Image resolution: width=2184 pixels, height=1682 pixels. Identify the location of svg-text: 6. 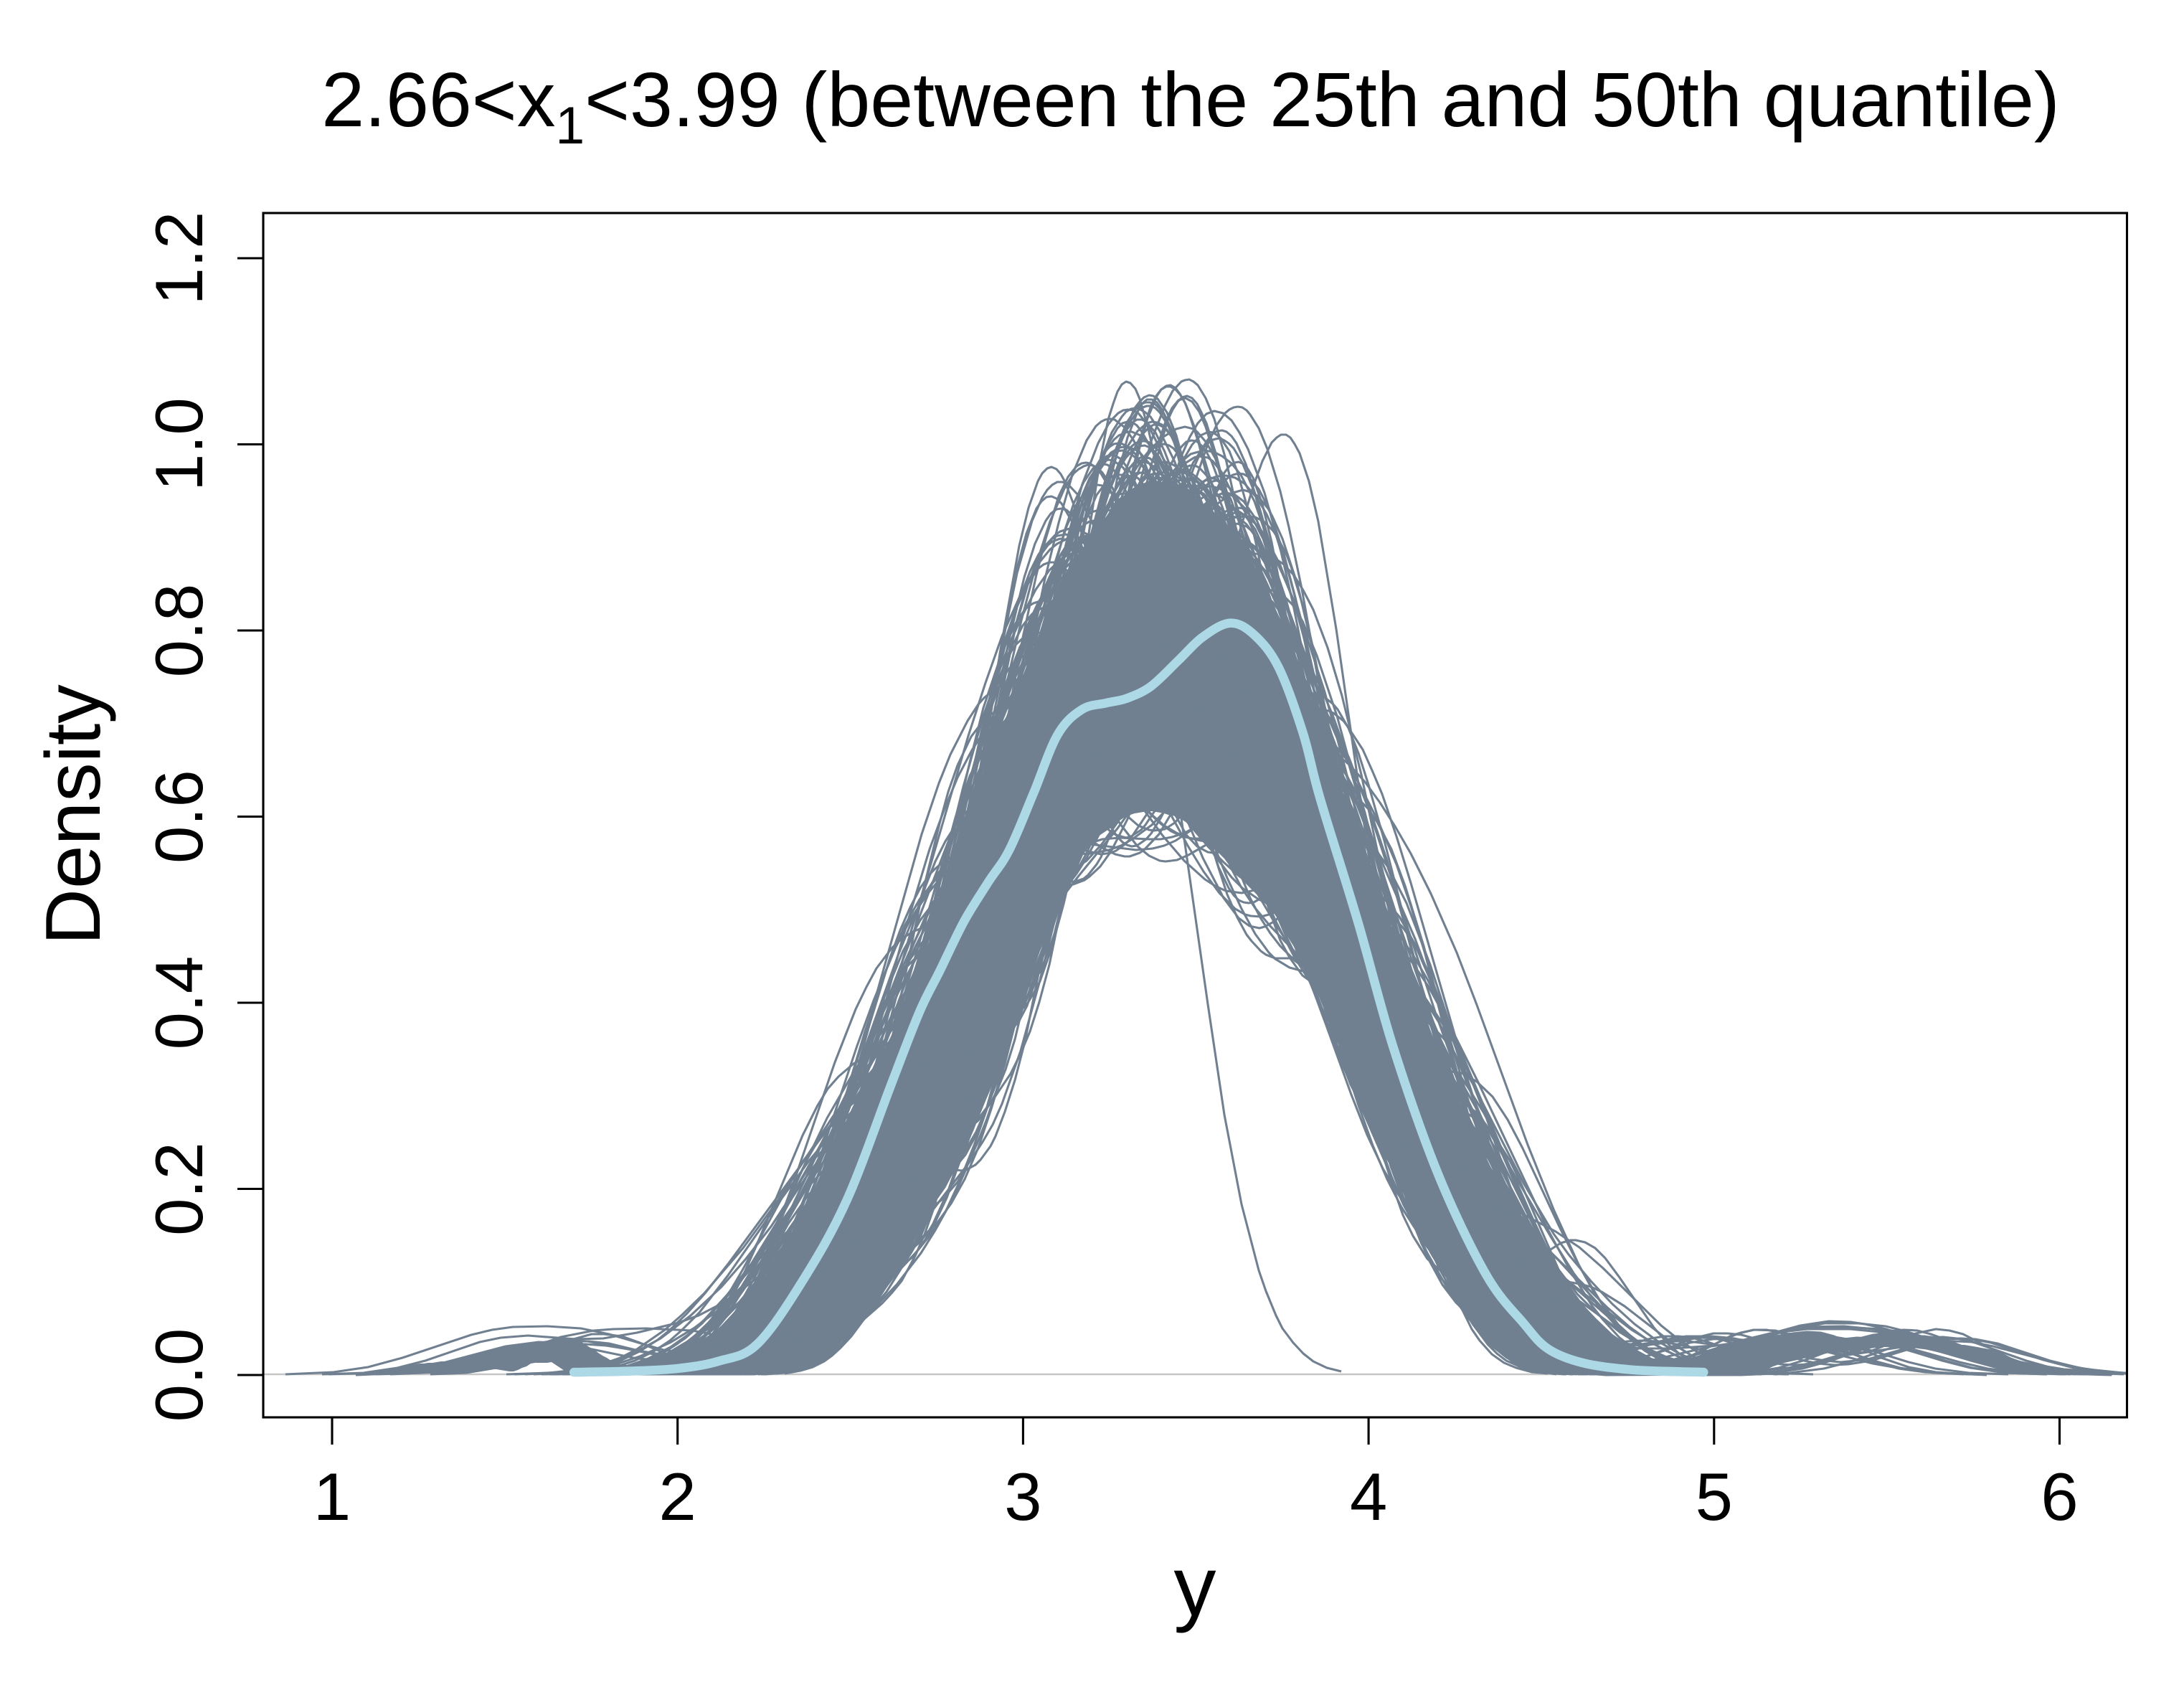
(2059, 1496).